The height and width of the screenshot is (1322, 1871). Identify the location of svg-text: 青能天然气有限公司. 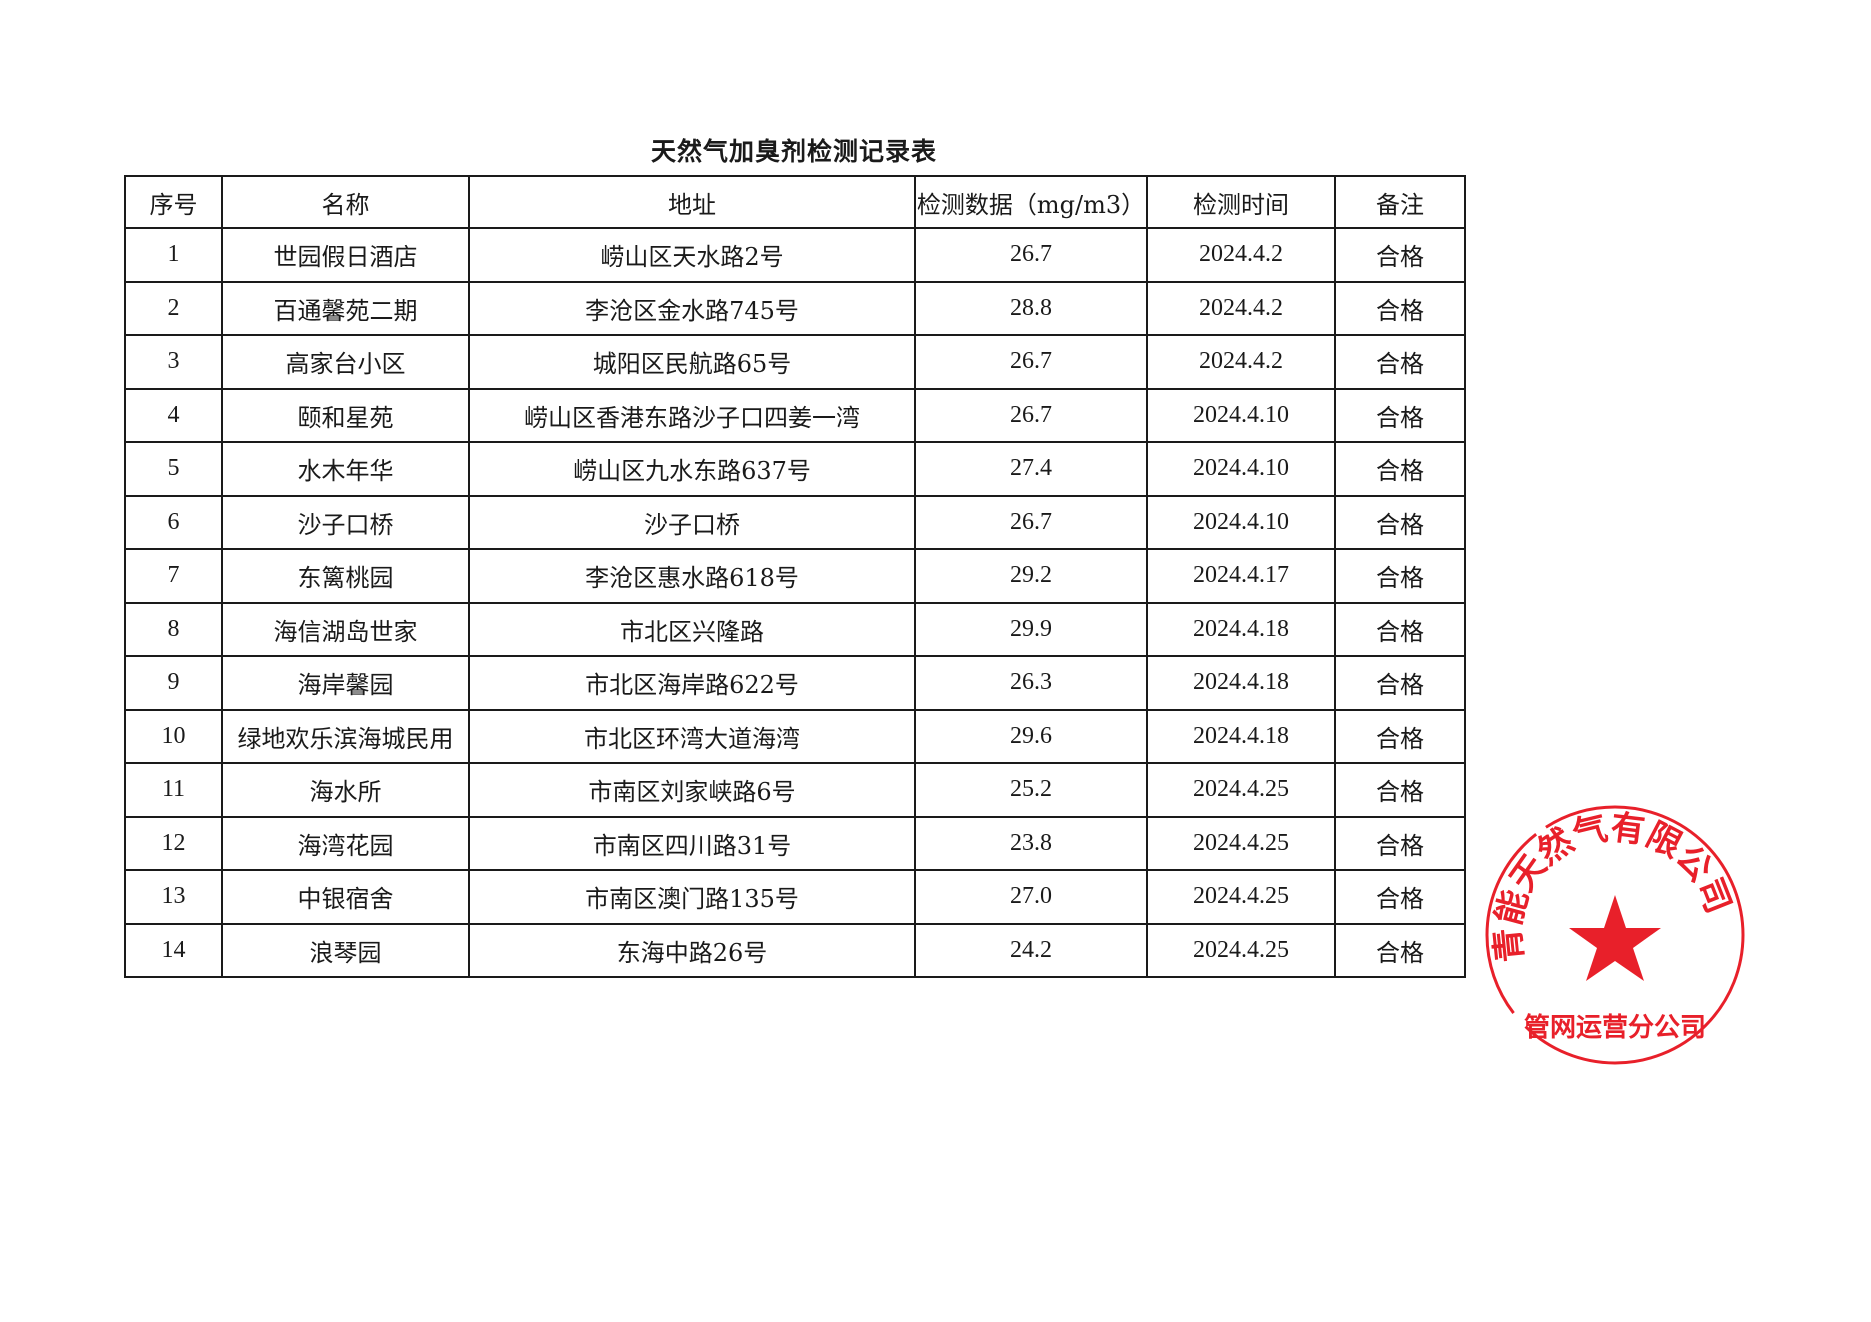
(1613, 886).